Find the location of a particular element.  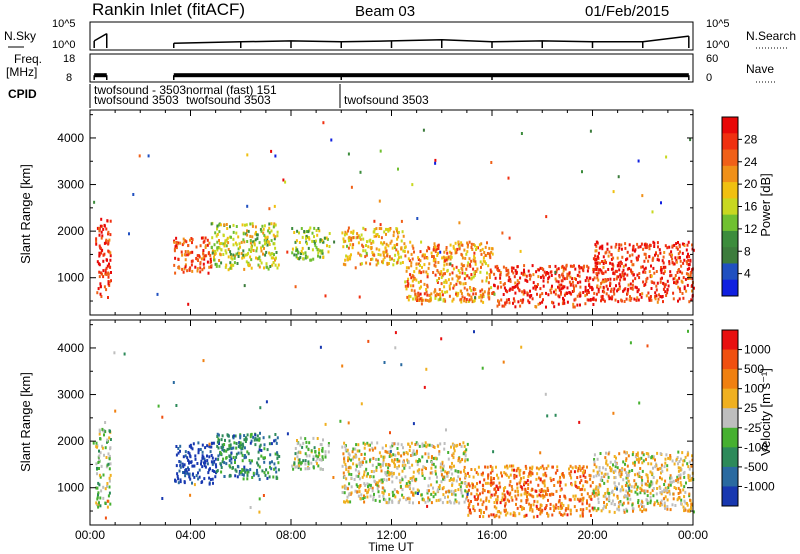

y-tick-label: 1000 is located at coordinates (70, 278).